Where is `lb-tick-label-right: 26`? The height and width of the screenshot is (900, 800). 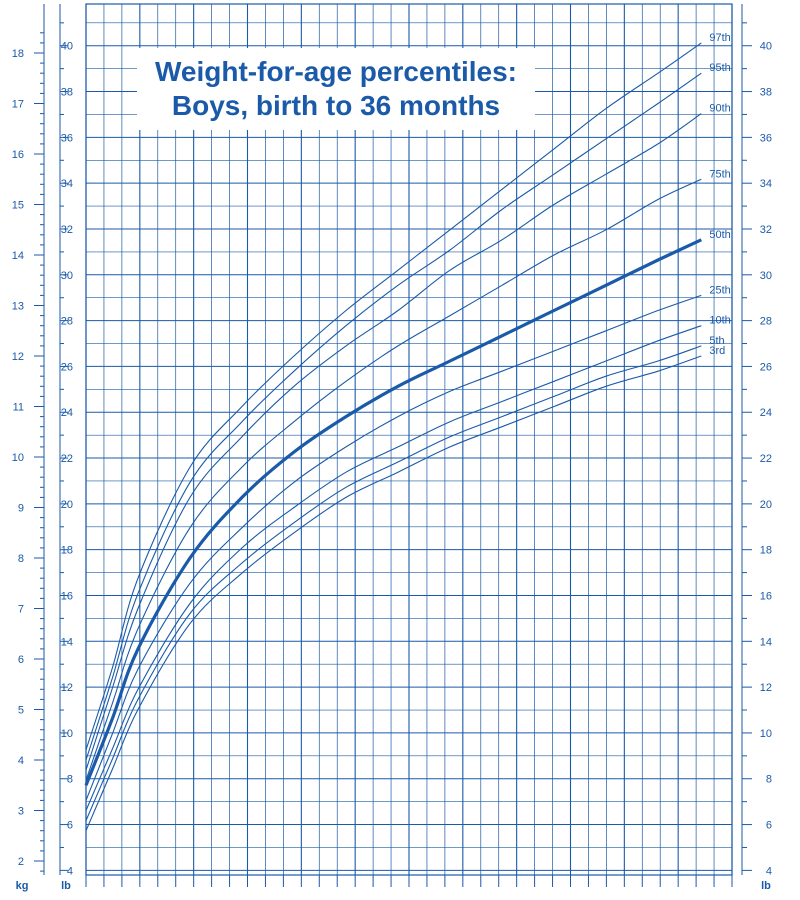 lb-tick-label-right: 26 is located at coordinates (766, 367).